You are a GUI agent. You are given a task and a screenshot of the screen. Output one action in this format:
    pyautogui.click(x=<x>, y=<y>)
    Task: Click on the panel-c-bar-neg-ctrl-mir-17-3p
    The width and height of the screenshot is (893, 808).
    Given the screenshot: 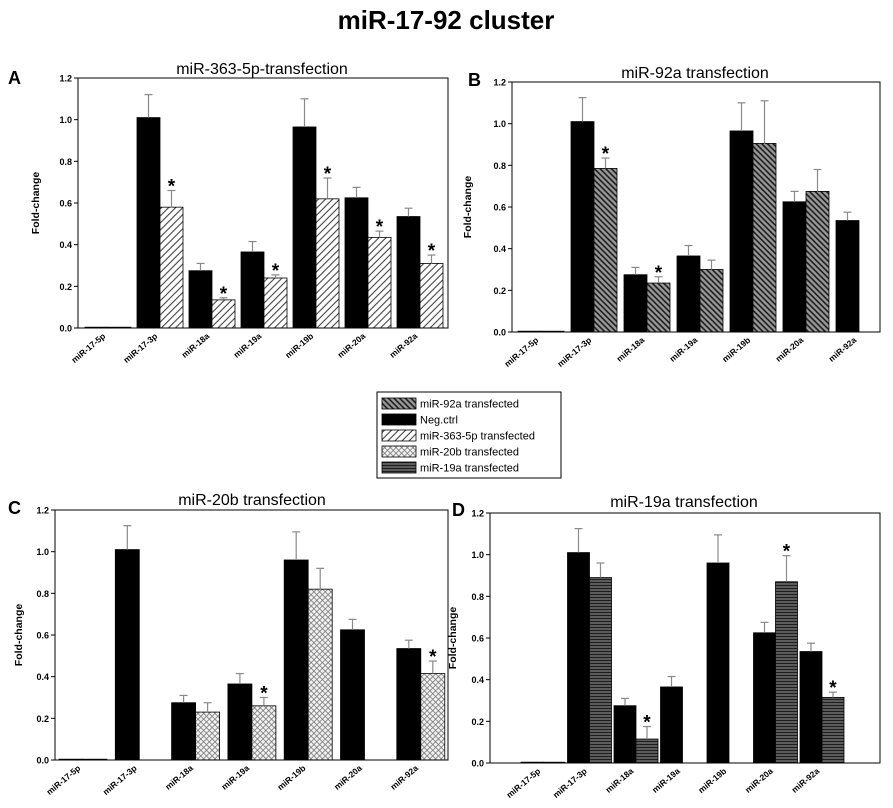 What is the action you would take?
    pyautogui.click(x=127, y=655)
    